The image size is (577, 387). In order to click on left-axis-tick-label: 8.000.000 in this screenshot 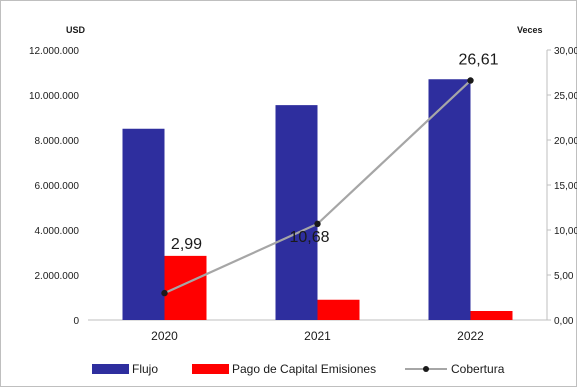, I will do `click(57, 141)`.